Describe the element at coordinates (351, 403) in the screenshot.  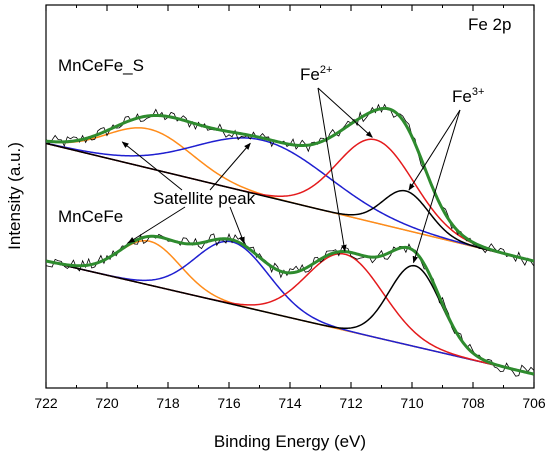
I see `x-tick-label: 712` at that location.